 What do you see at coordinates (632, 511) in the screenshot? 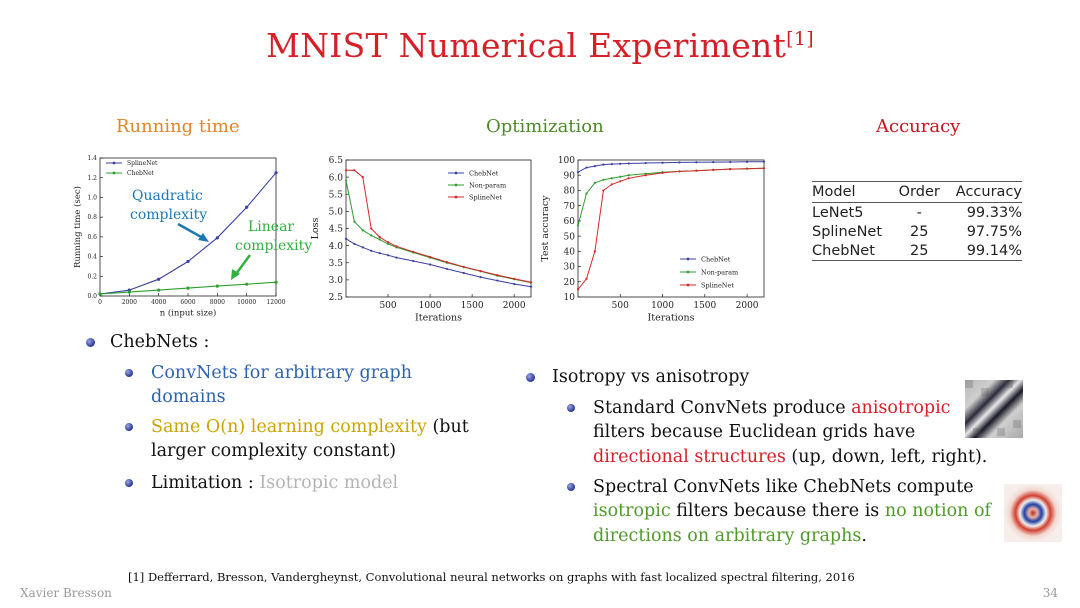
I see `isotropic-highlight: isotropic` at bounding box center [632, 511].